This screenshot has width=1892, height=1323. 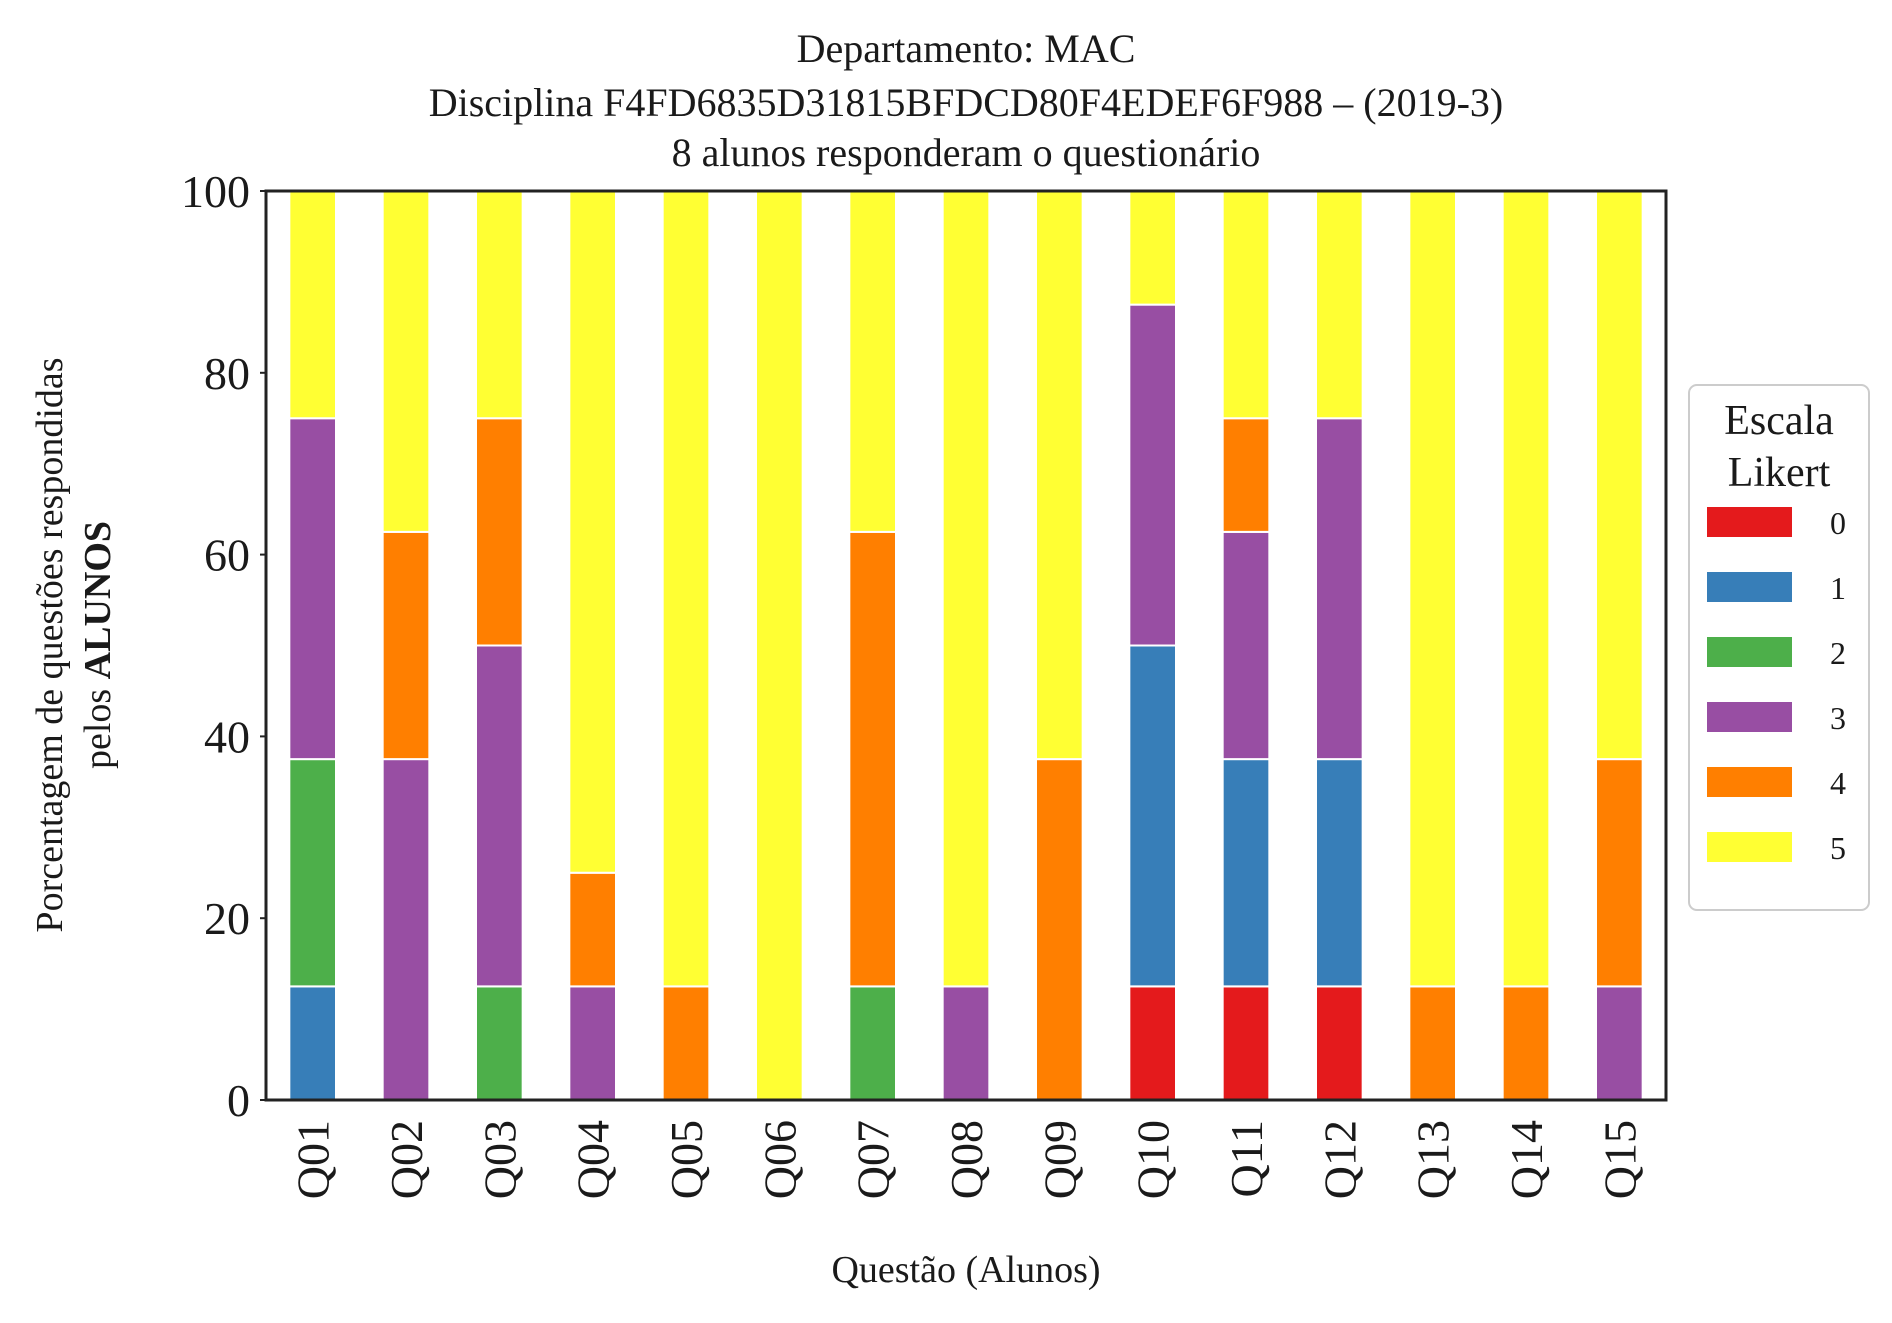 I want to click on x-tick-label-q10: Q10, so click(x=1153, y=1159).